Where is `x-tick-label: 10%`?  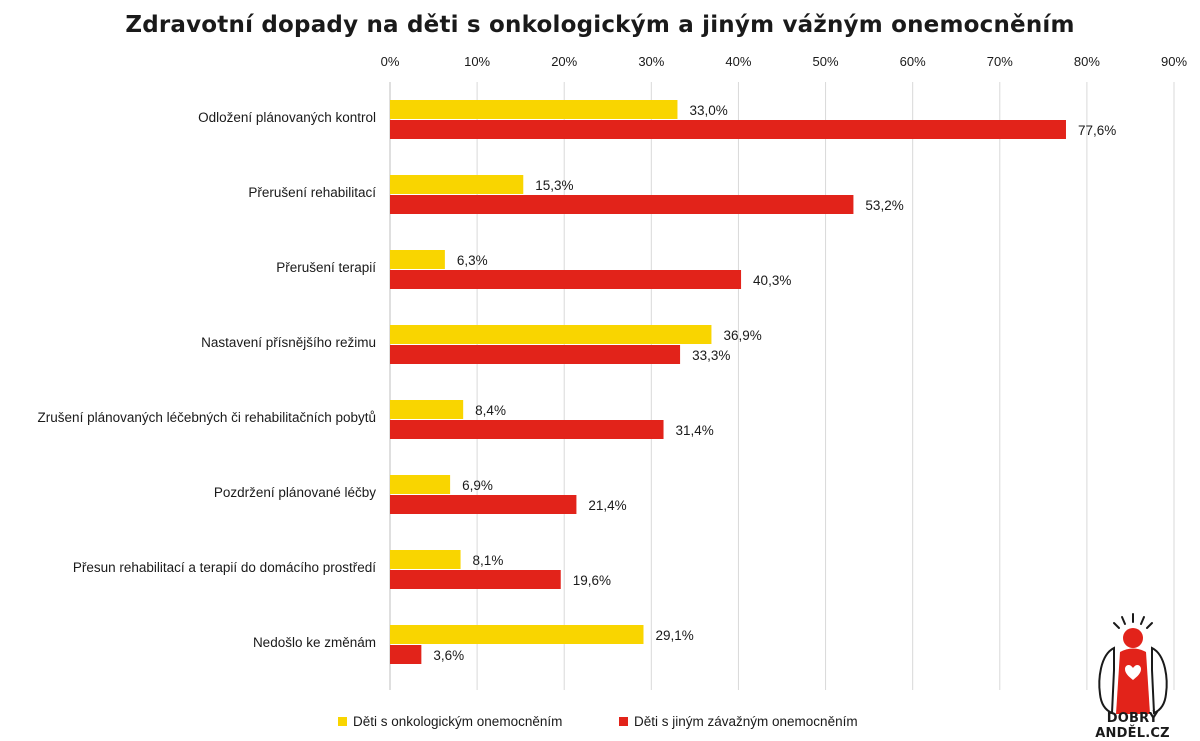 x-tick-label: 10% is located at coordinates (477, 61).